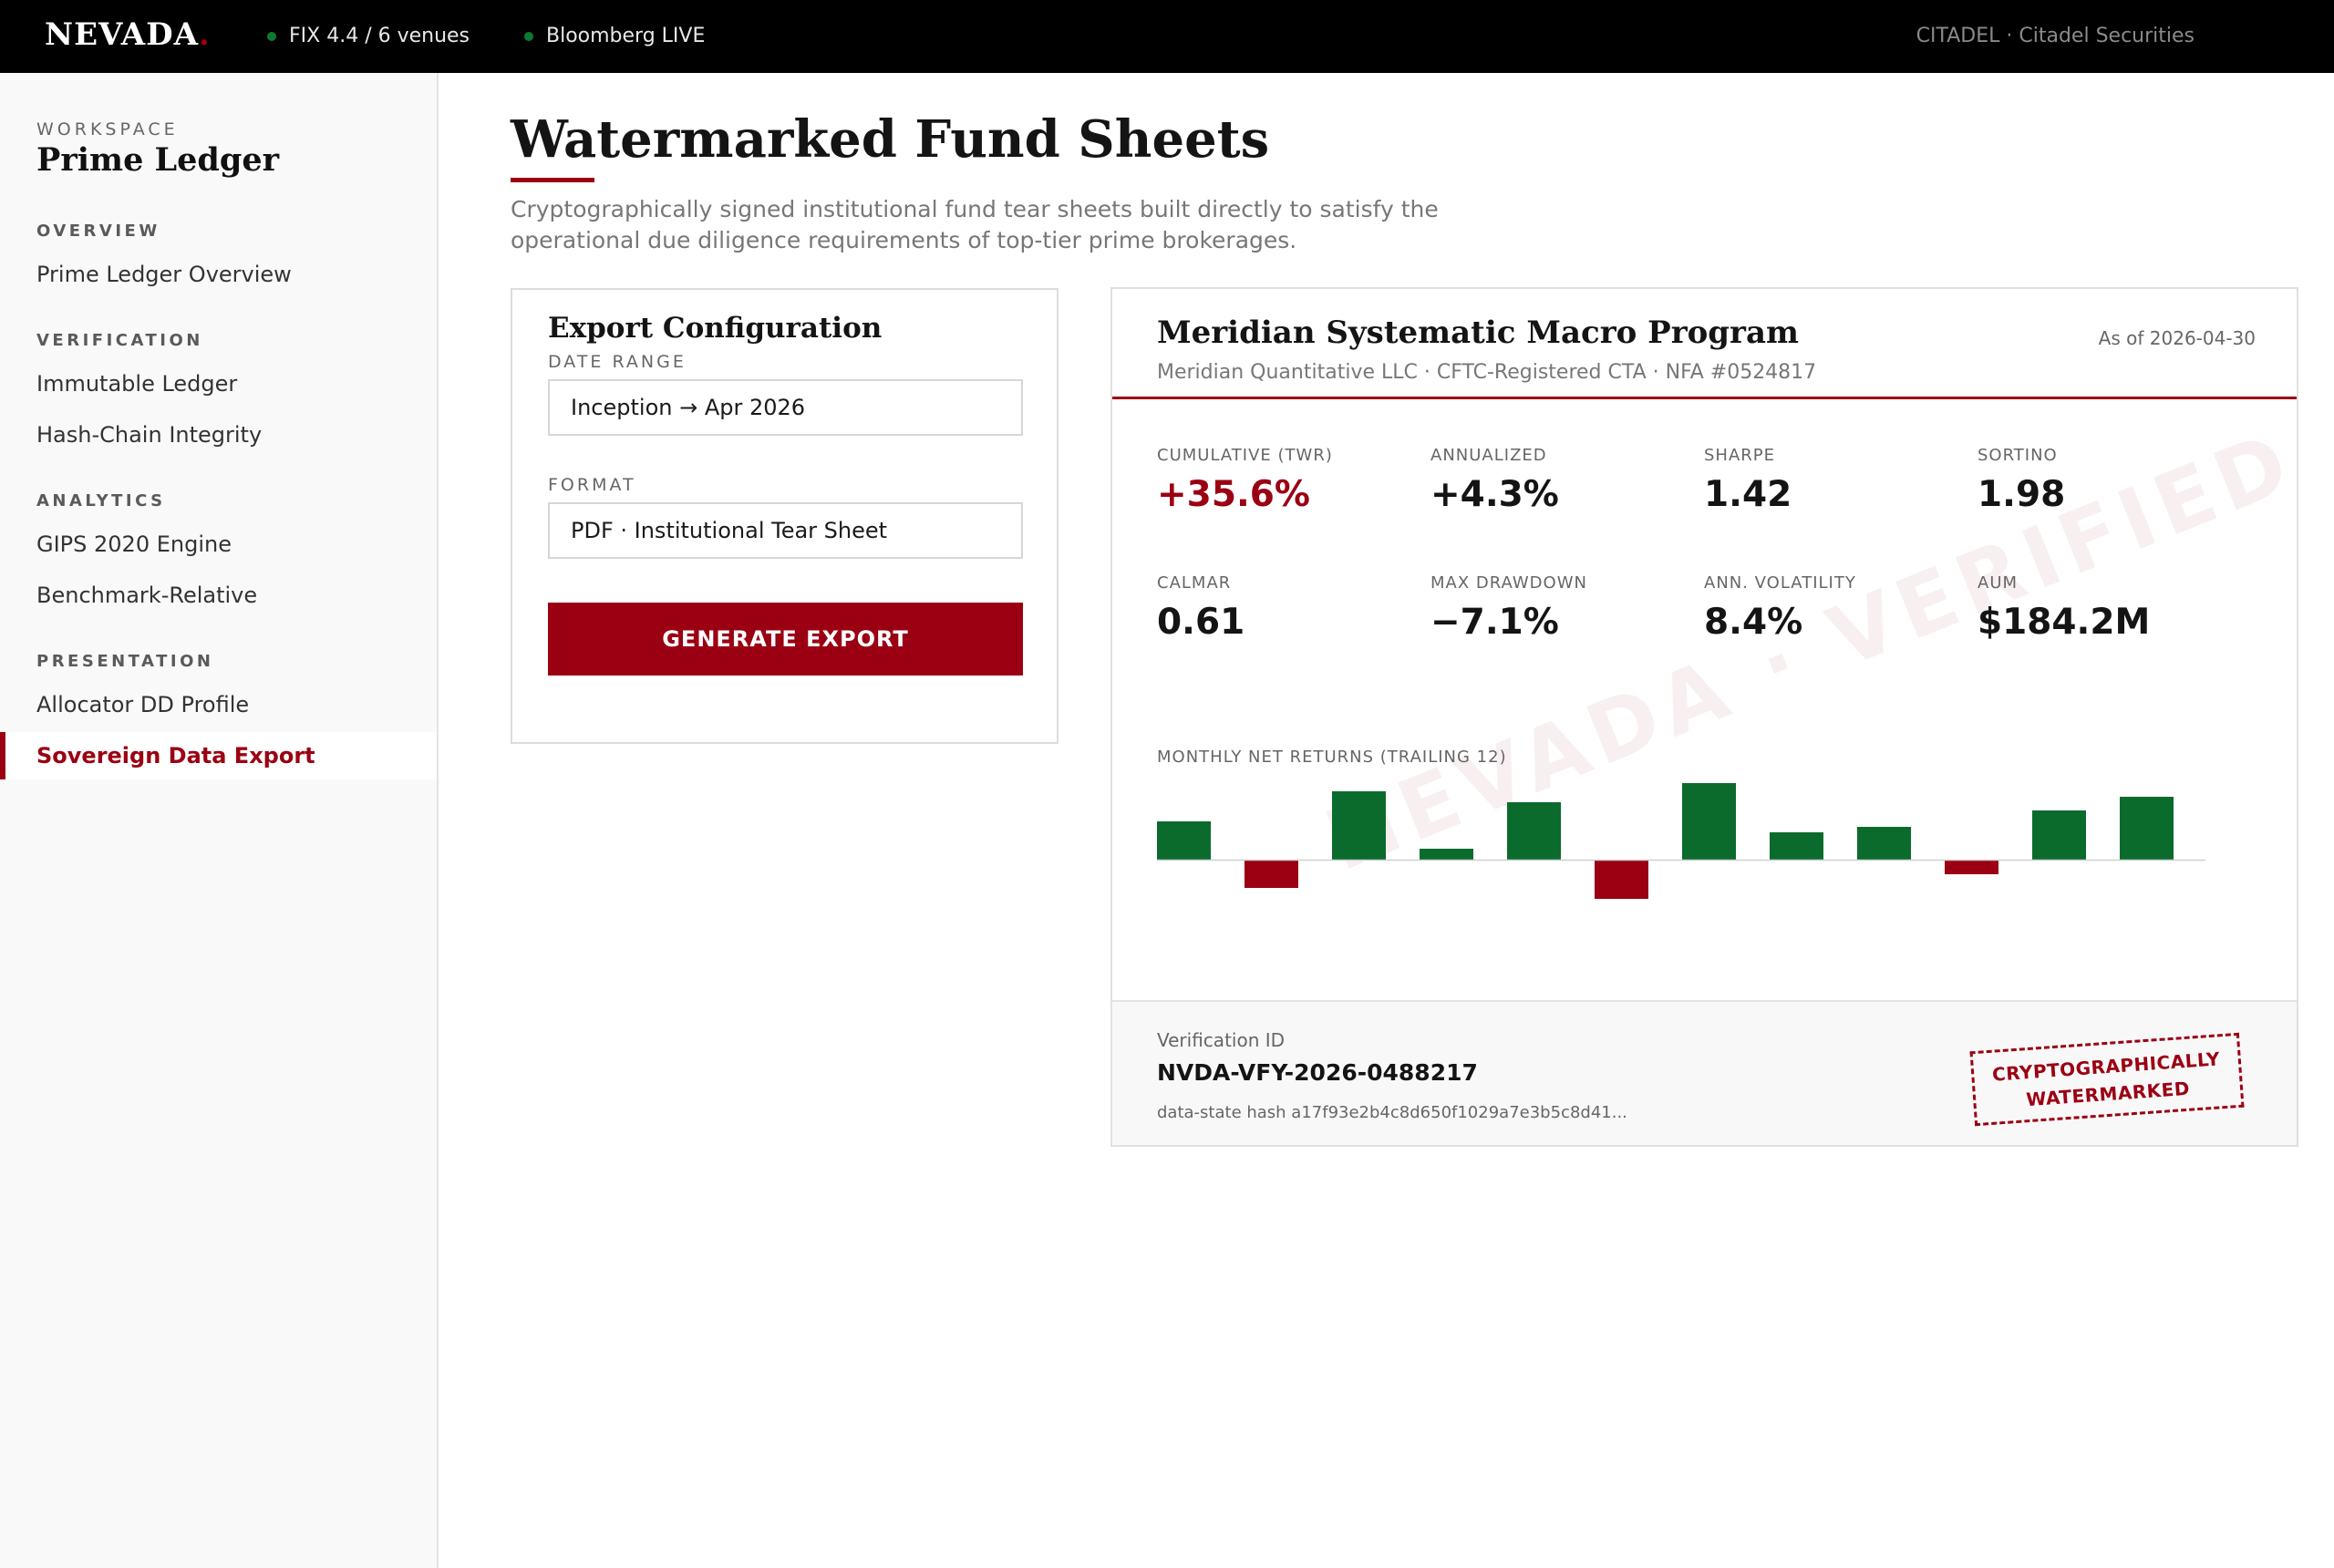  Describe the element at coordinates (1780, 583) in the screenshot. I see `metric-label-ann-volatility: ANN. VOLATILITY` at that location.